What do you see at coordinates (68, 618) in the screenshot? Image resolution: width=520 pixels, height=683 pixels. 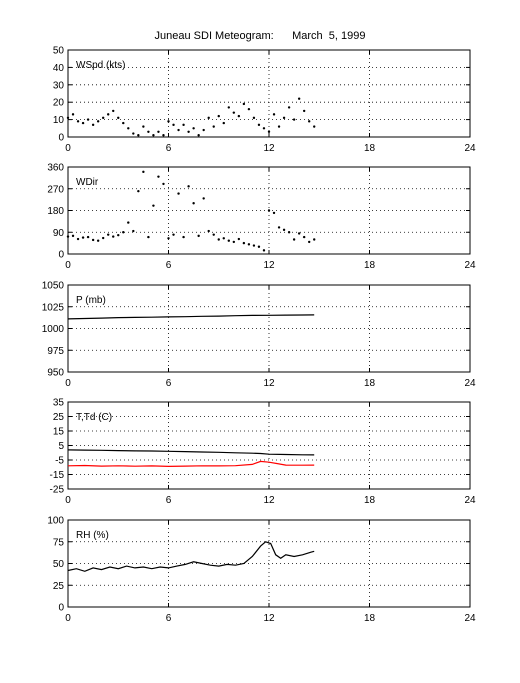 I see `rh-xtick-label: 0` at bounding box center [68, 618].